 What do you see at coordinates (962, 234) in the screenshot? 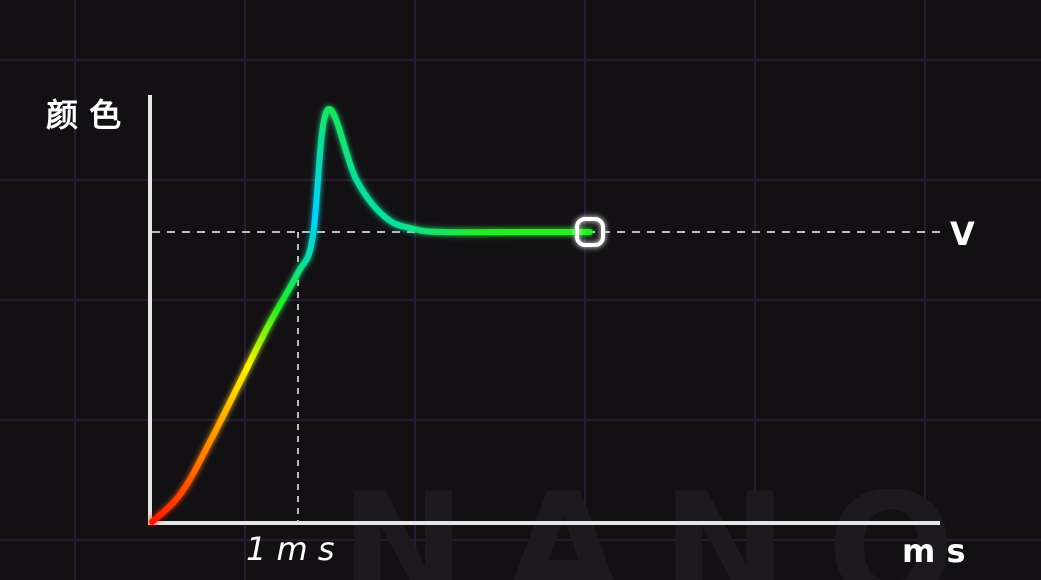
I see `reference-label-v: V` at bounding box center [962, 234].